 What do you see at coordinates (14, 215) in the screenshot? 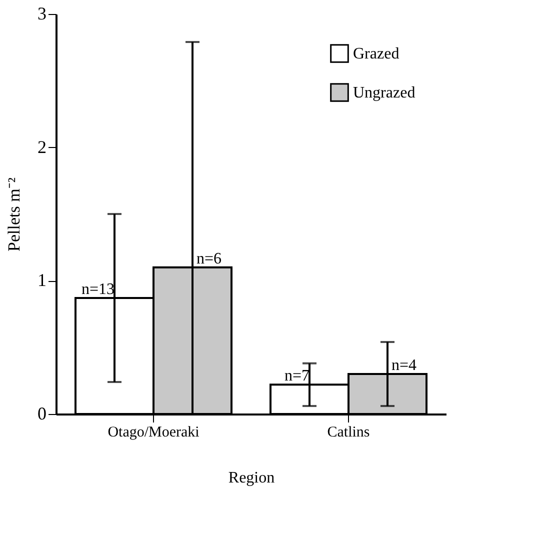
I see `y-axis-title: Pellets m⁻²` at bounding box center [14, 215].